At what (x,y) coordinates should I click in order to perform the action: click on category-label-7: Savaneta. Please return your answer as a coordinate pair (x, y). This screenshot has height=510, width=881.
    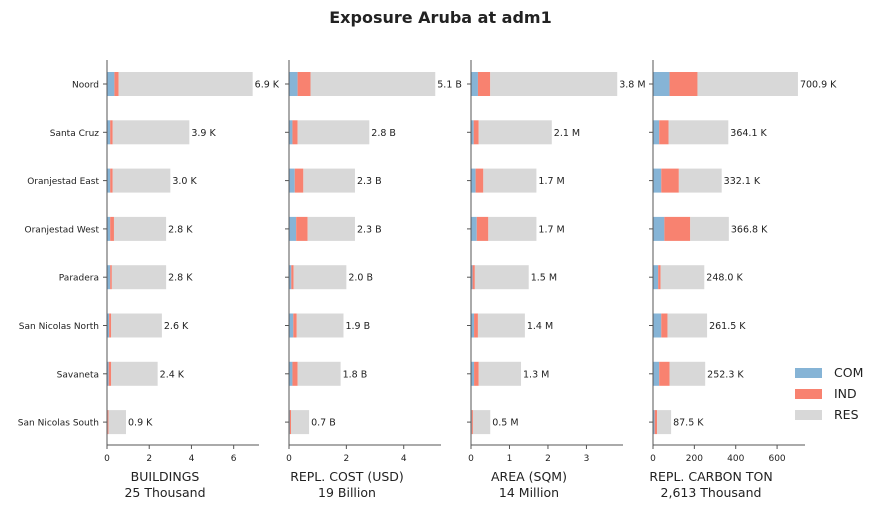
    Looking at the image, I should click on (78, 375).